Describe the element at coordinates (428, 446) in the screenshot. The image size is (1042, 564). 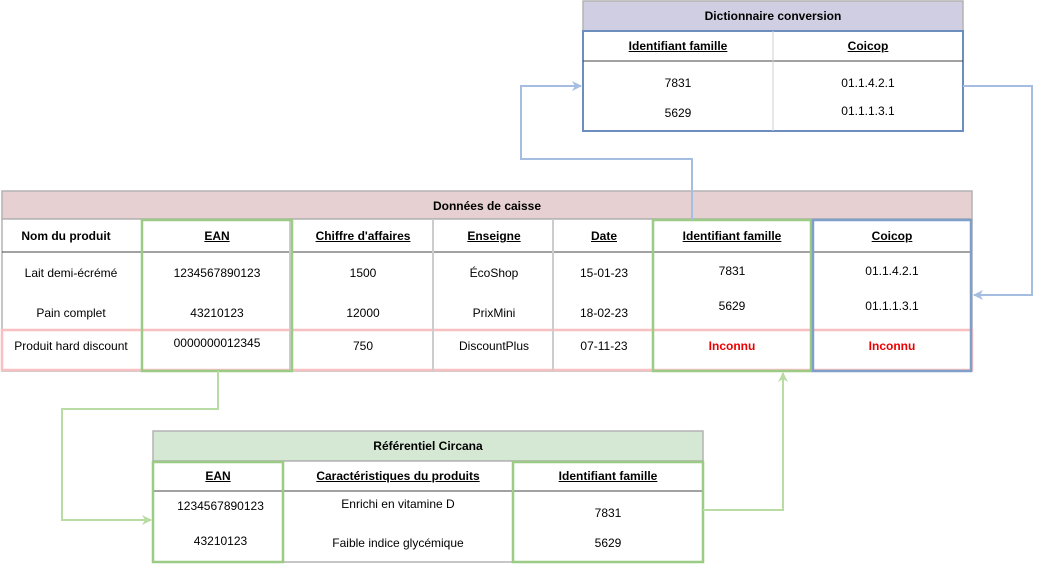
I see `circana-title: Référentiel Circana` at that location.